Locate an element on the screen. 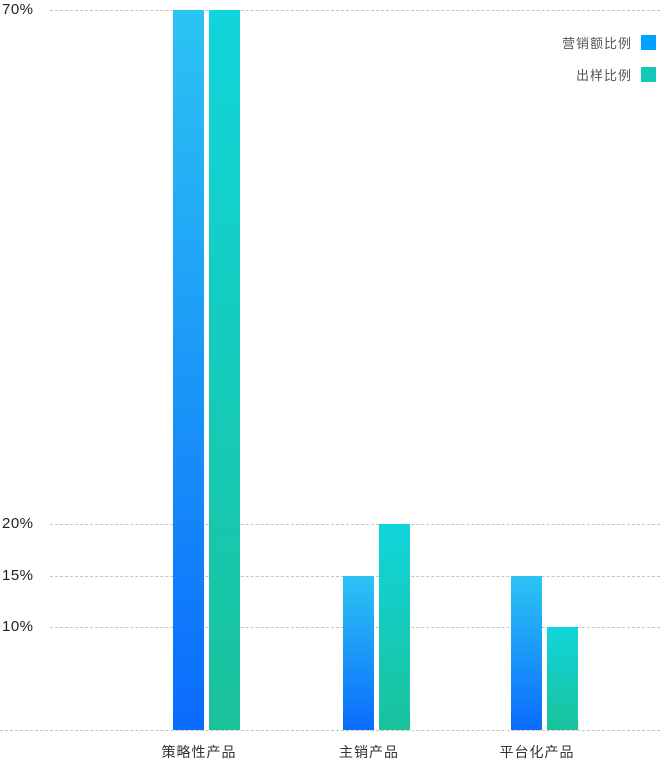  legend-item-display-ratio: 出样比例 is located at coordinates (609, 74).